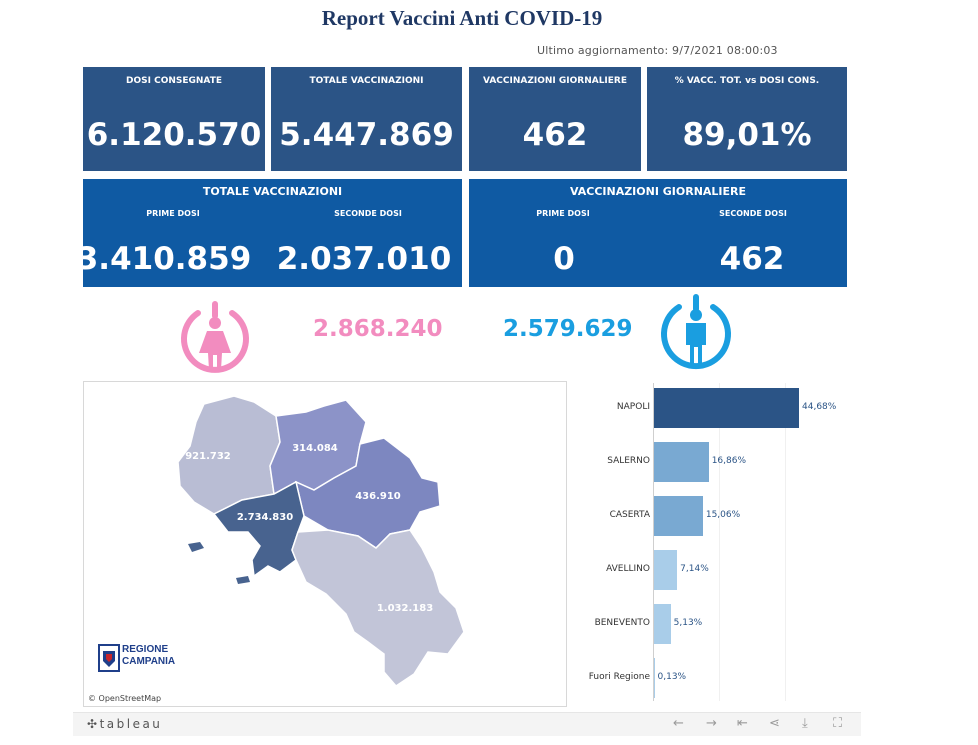 Image resolution: width=978 pixels, height=745 pixels. I want to click on tableau-logo: ✣tableau, so click(124, 724).